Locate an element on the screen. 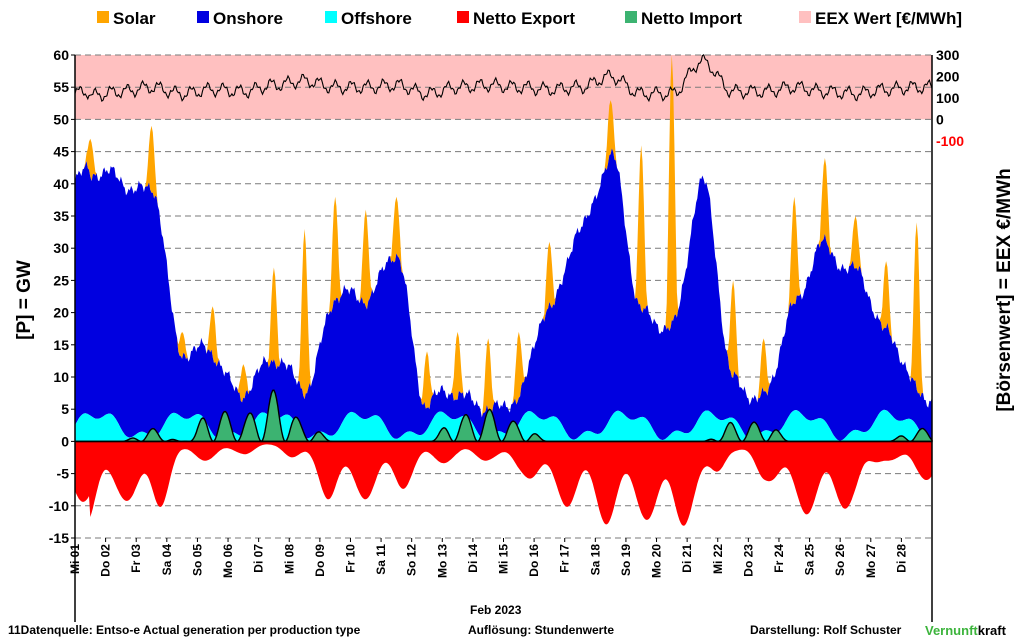 The image size is (1030, 641). brand-logo: Vernunftkraft is located at coordinates (965, 630).